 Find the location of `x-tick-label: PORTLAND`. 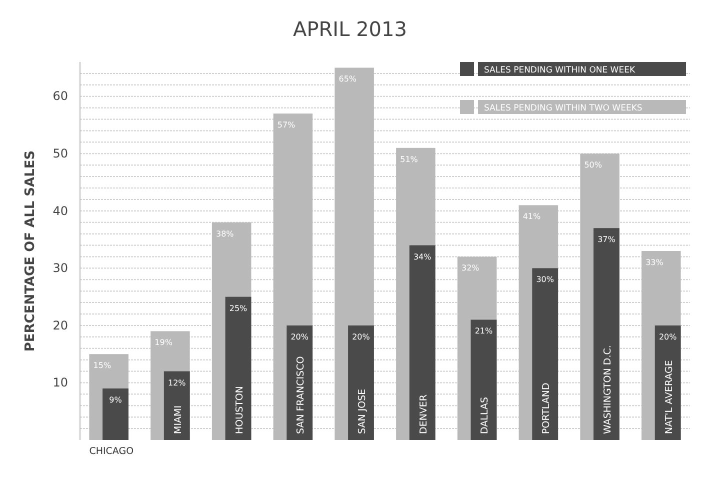

x-tick-label: PORTLAND is located at coordinates (546, 408).